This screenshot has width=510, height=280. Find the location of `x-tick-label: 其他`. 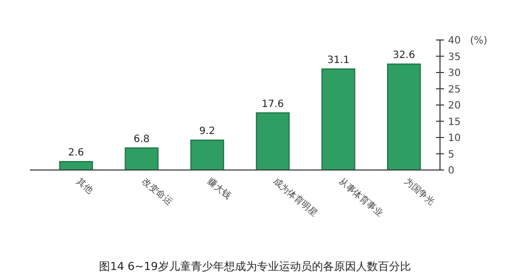

x-tick-label: 其他 is located at coordinates (84, 186).